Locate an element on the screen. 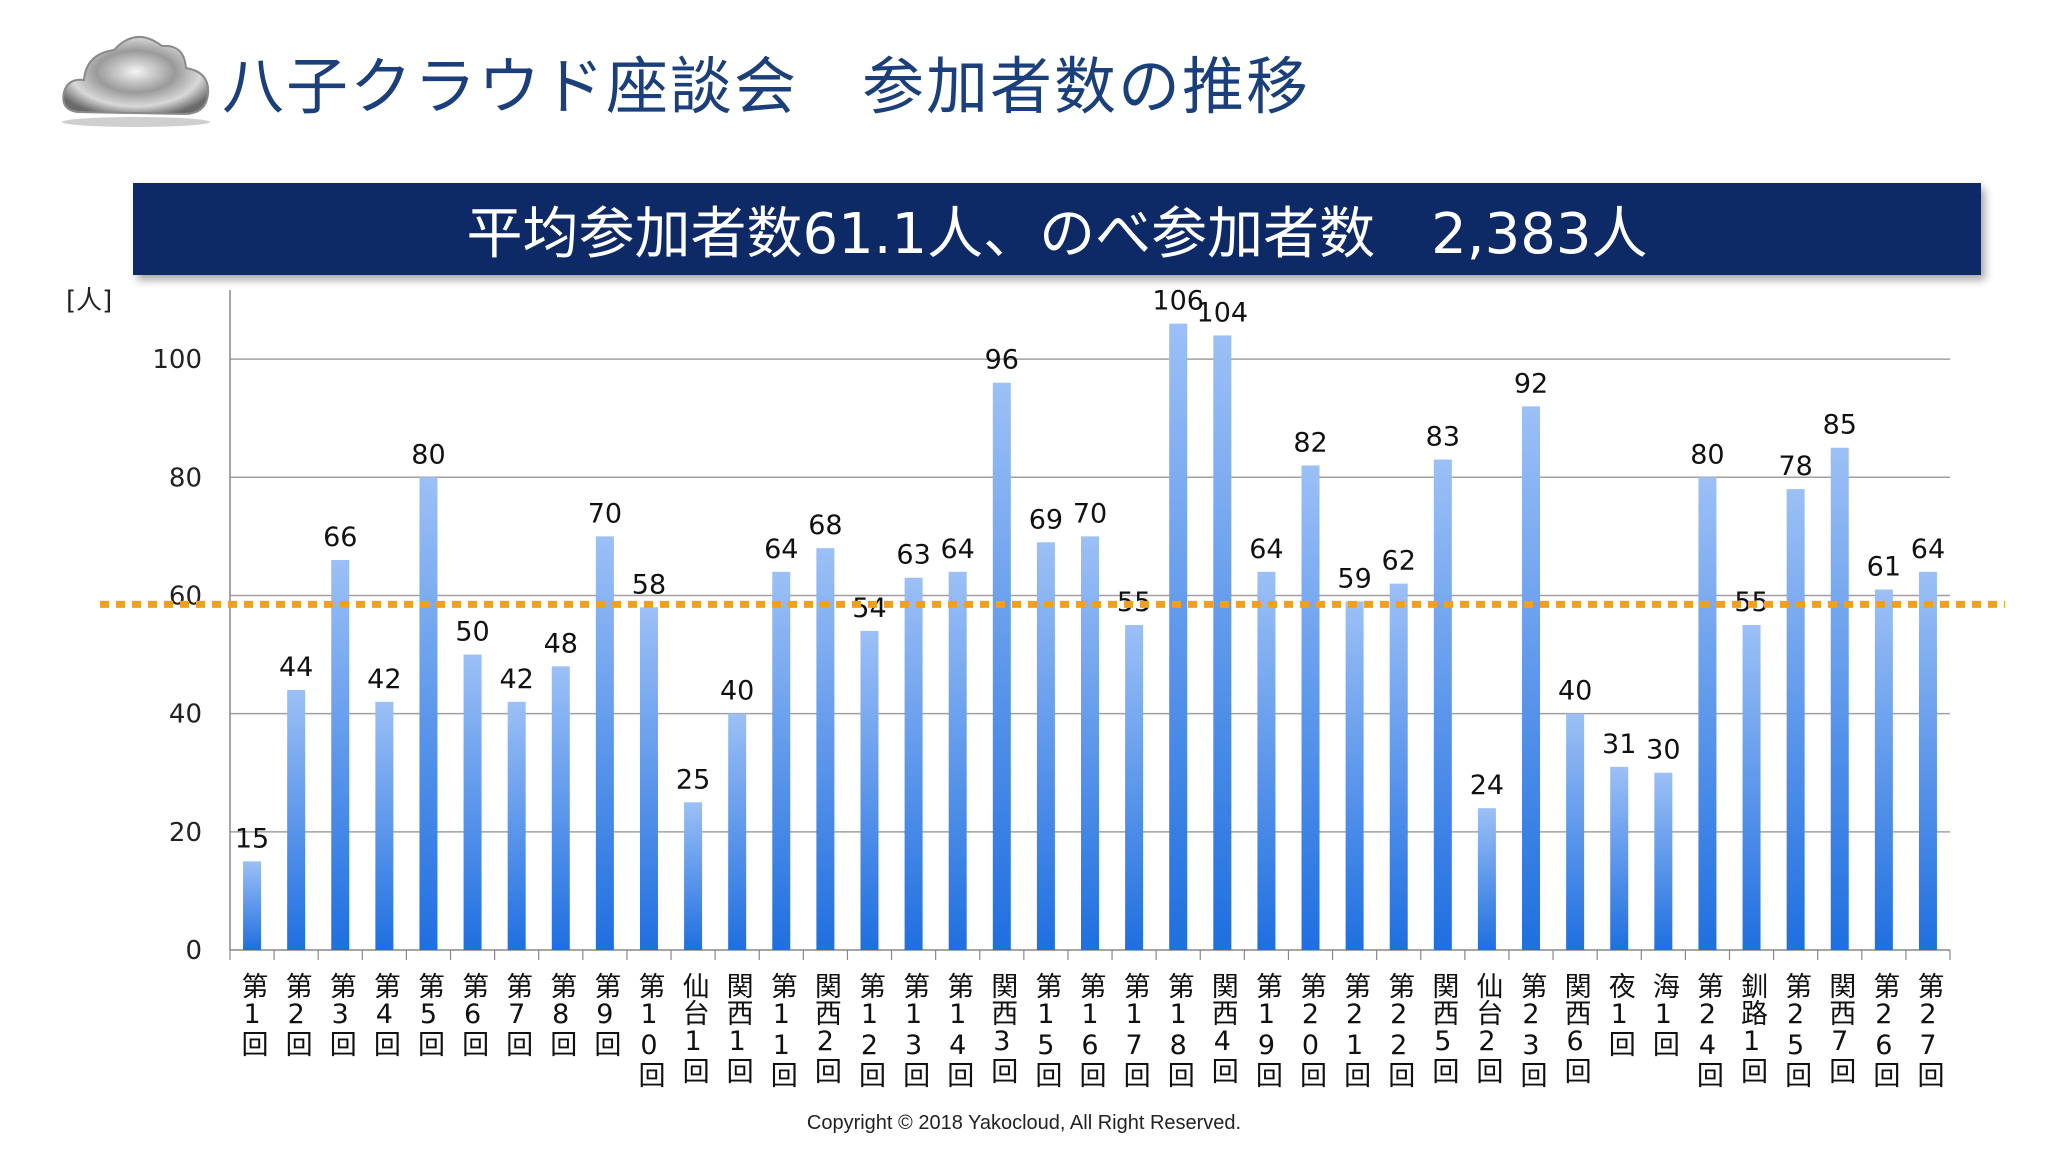 The height and width of the screenshot is (1152, 2048). data-label: 82 is located at coordinates (1310, 442).